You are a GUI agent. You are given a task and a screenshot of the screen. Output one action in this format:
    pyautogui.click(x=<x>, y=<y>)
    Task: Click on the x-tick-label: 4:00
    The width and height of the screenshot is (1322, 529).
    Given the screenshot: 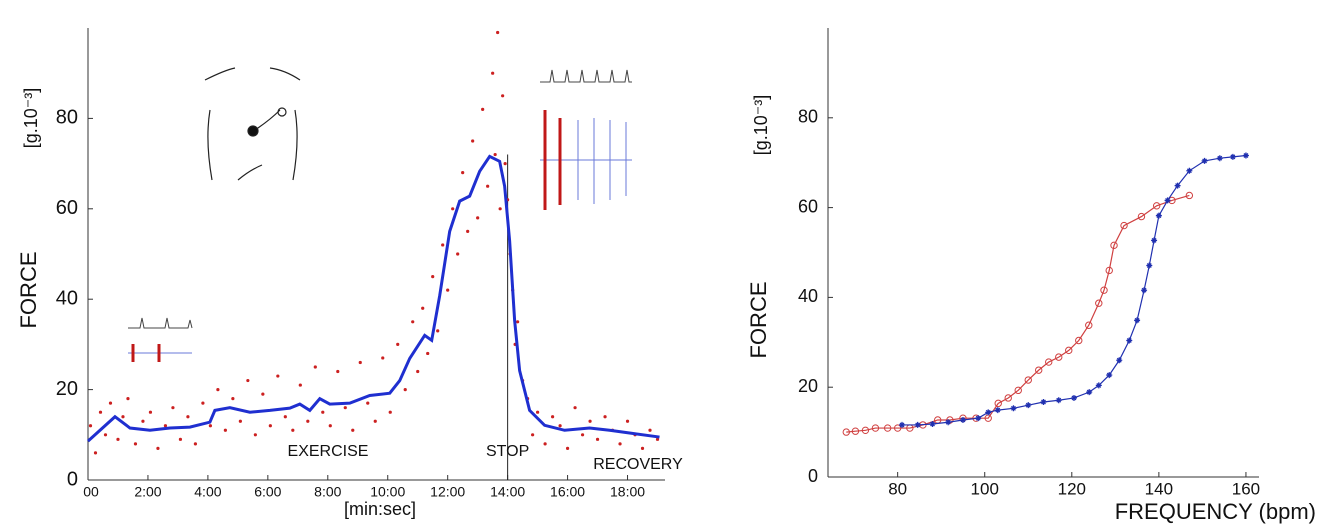 What is the action you would take?
    pyautogui.click(x=207, y=492)
    